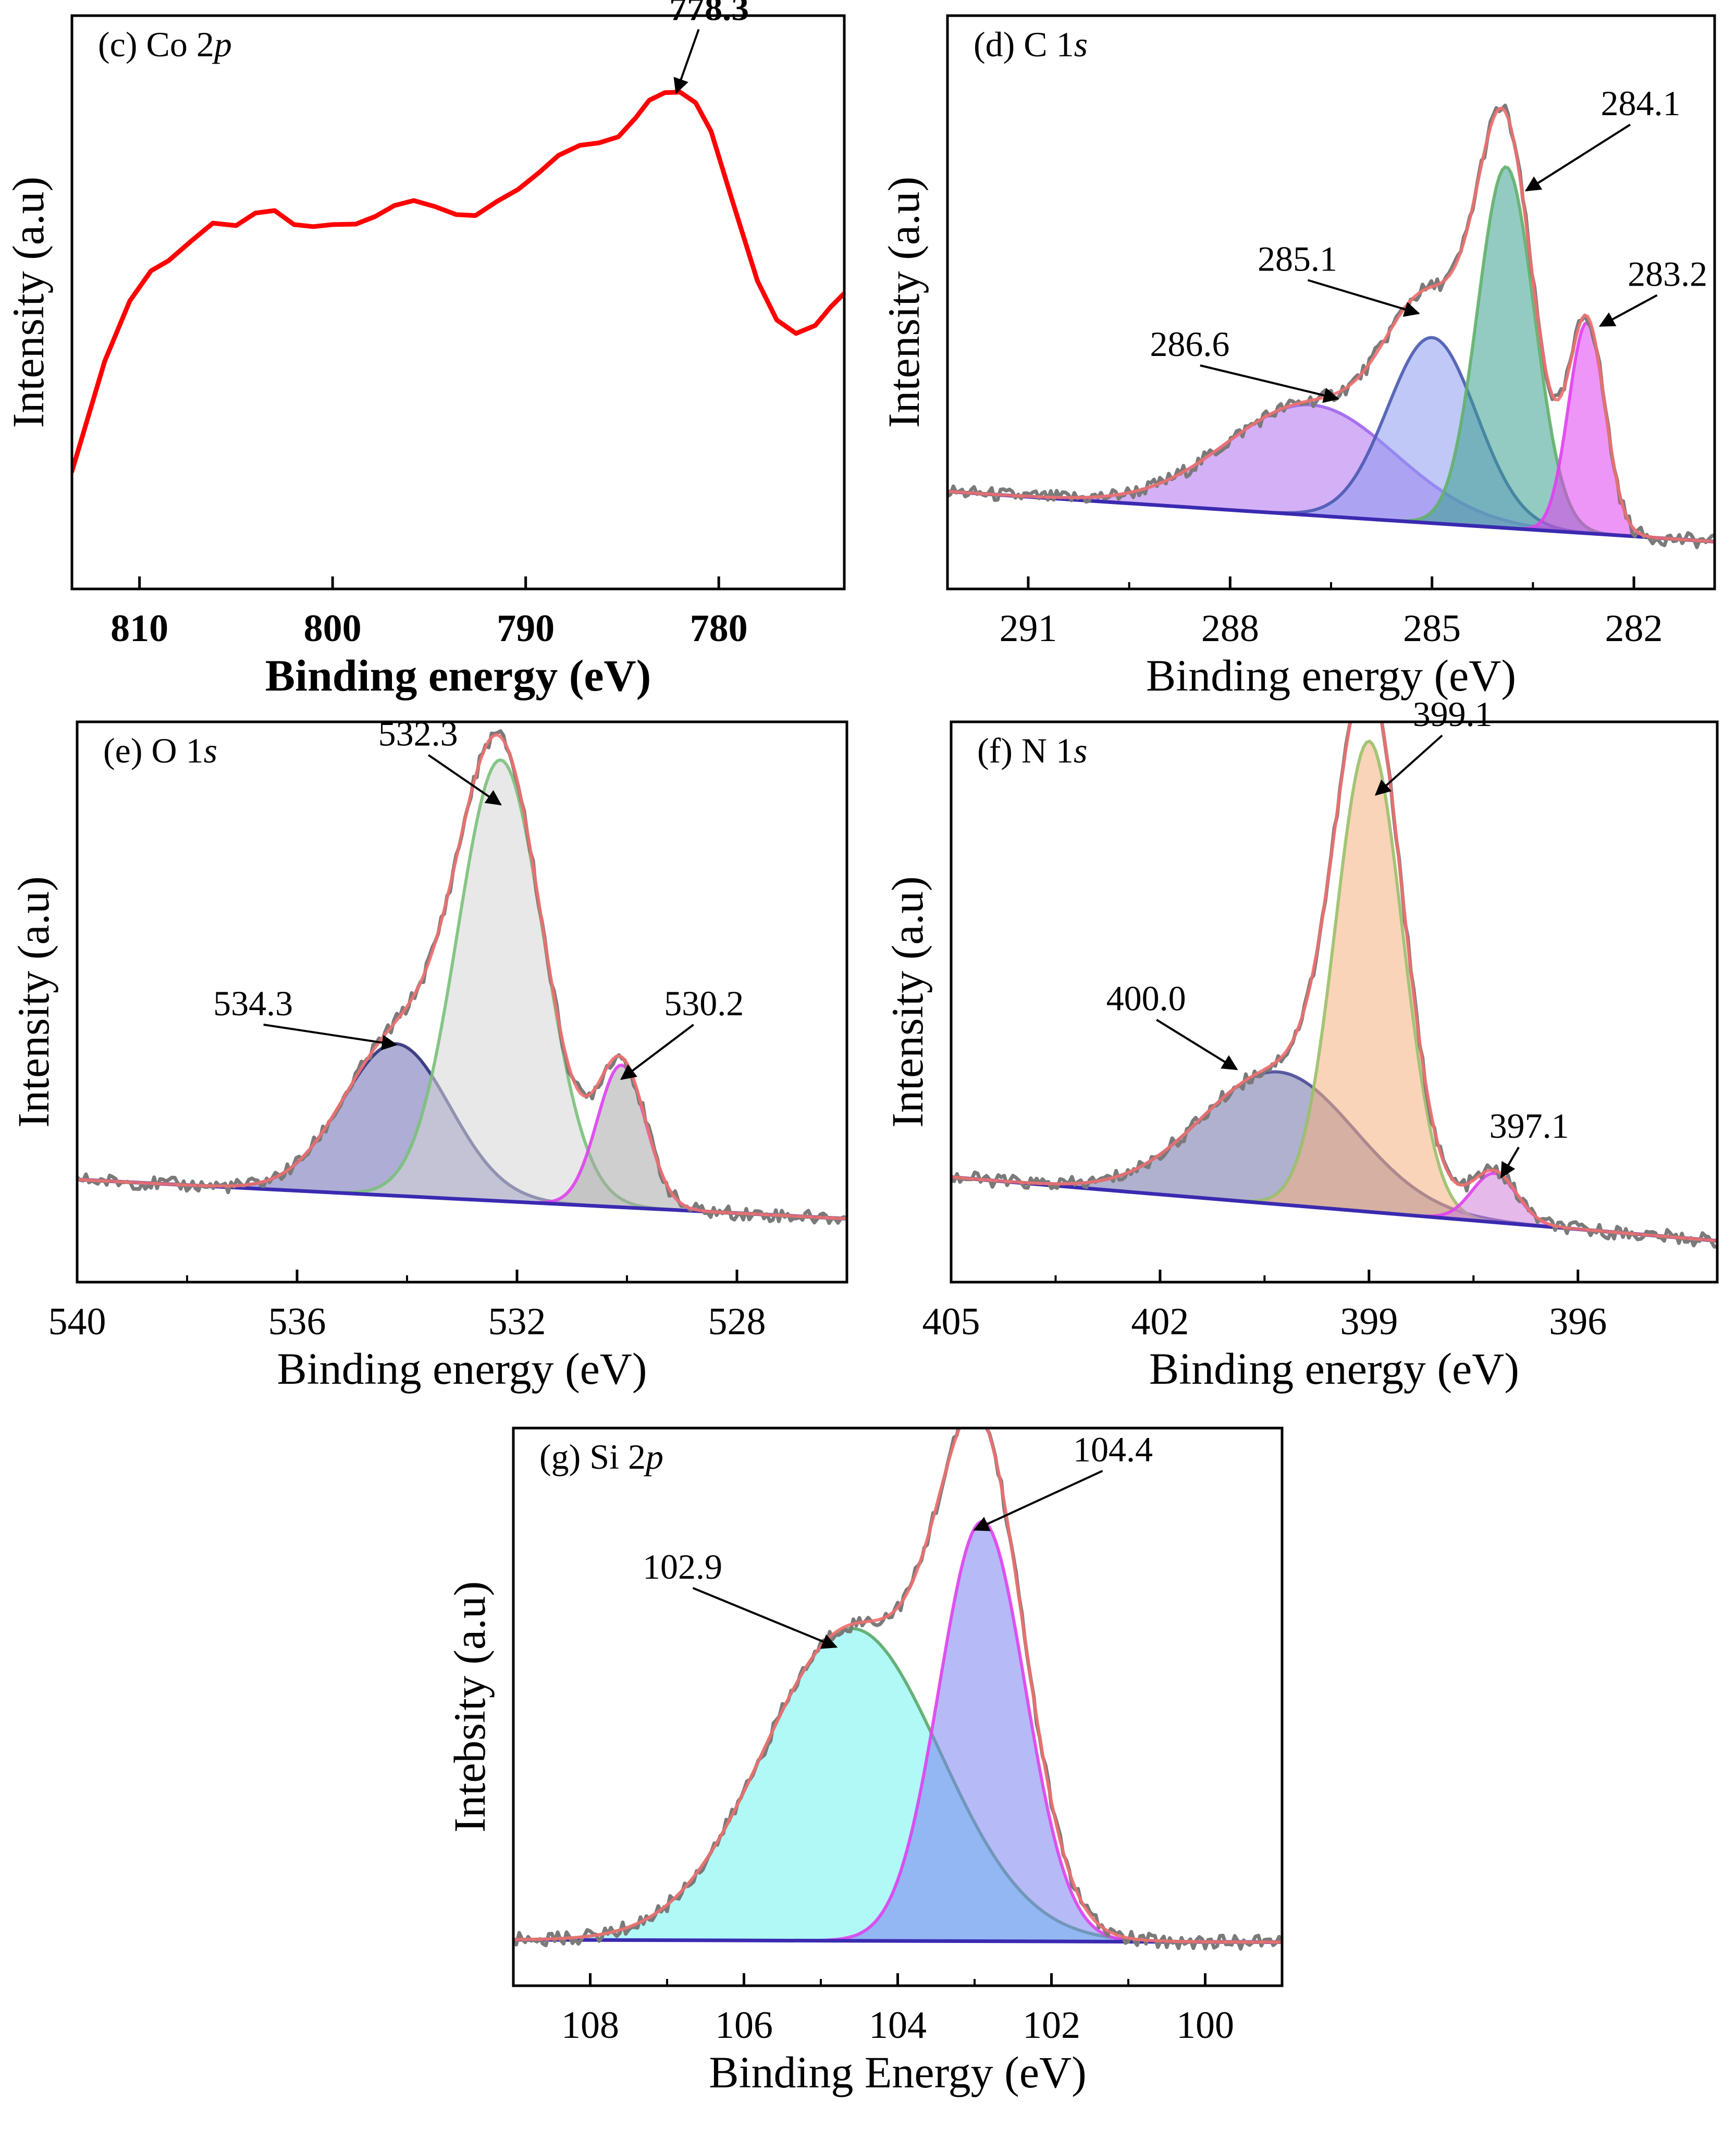 This screenshot has height=2140, width=1736. I want to click on panel-title: (d) C 1s, so click(1031, 44).